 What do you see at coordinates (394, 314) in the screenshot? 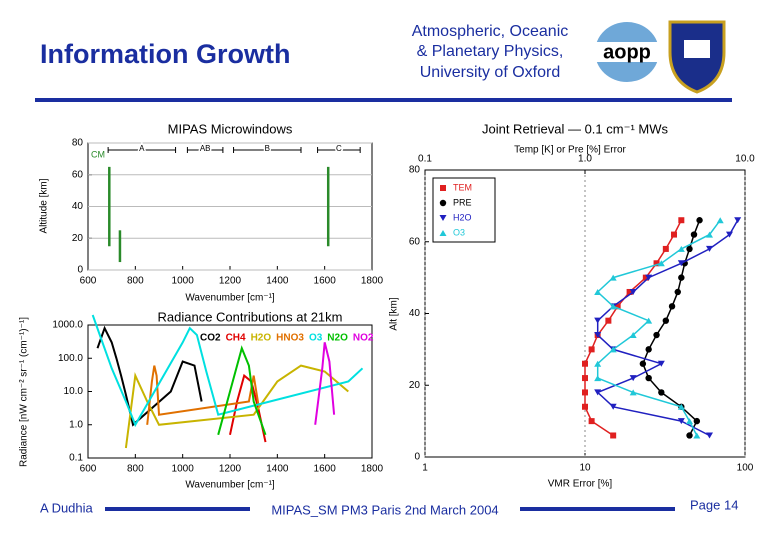
I see `y-axis-label: Alt [km]` at bounding box center [394, 314].